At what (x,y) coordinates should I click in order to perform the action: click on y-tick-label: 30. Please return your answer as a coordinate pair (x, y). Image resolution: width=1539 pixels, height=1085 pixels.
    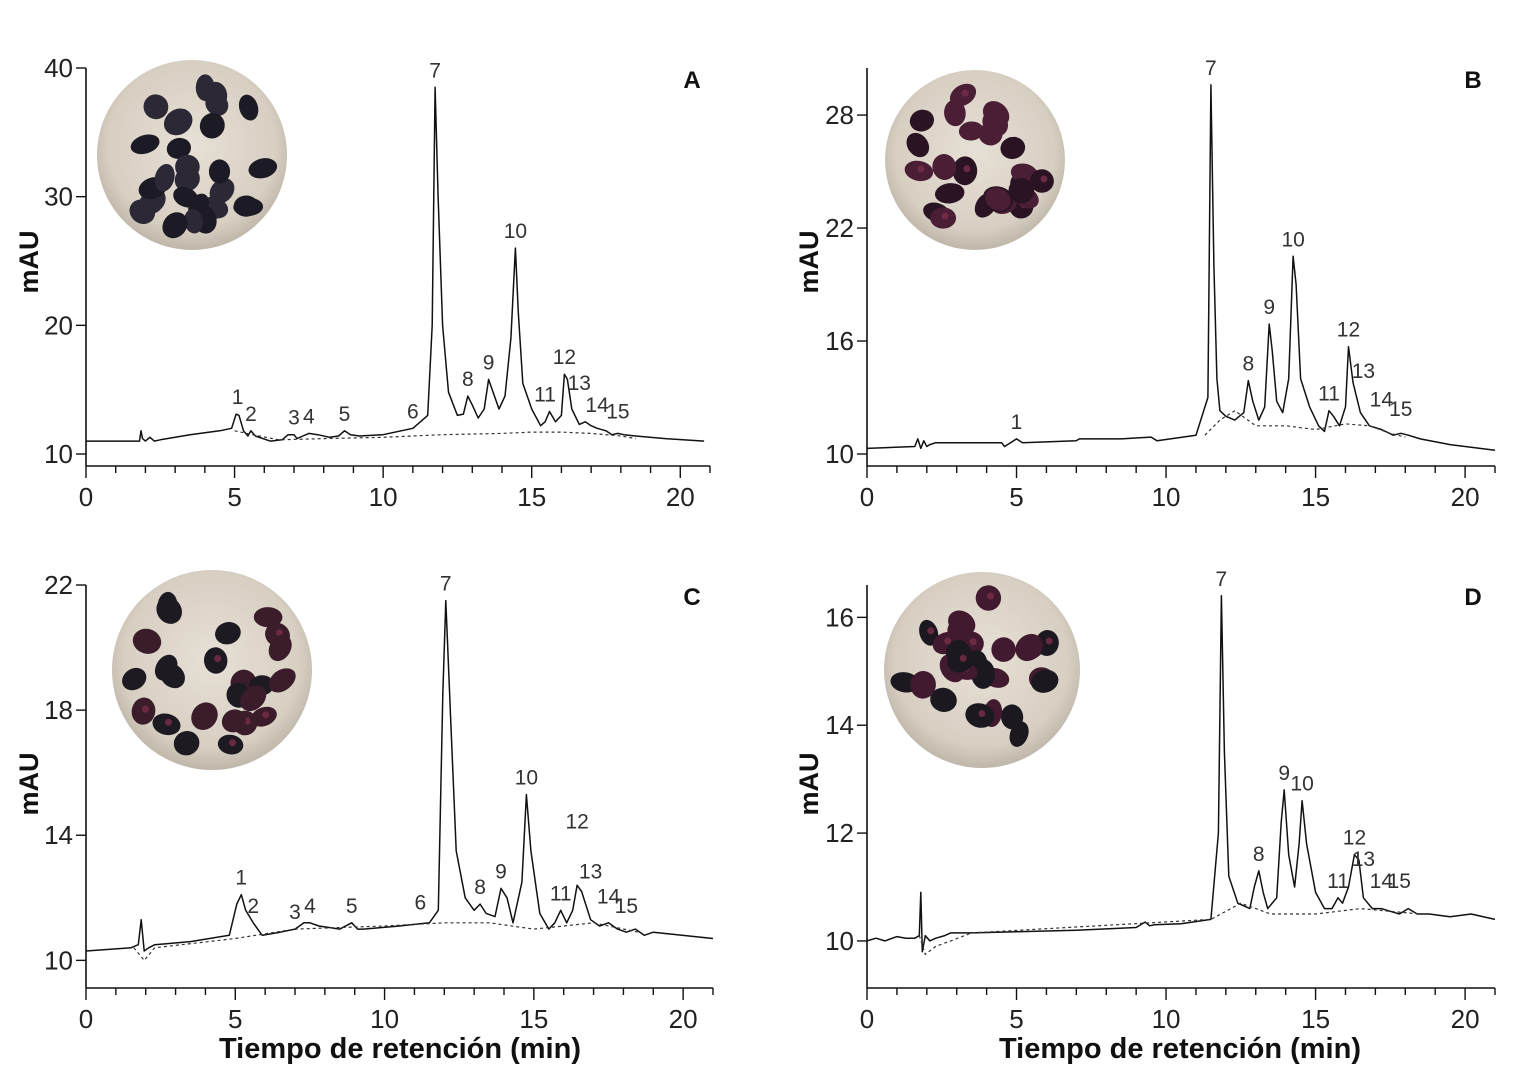
    Looking at the image, I should click on (58, 197).